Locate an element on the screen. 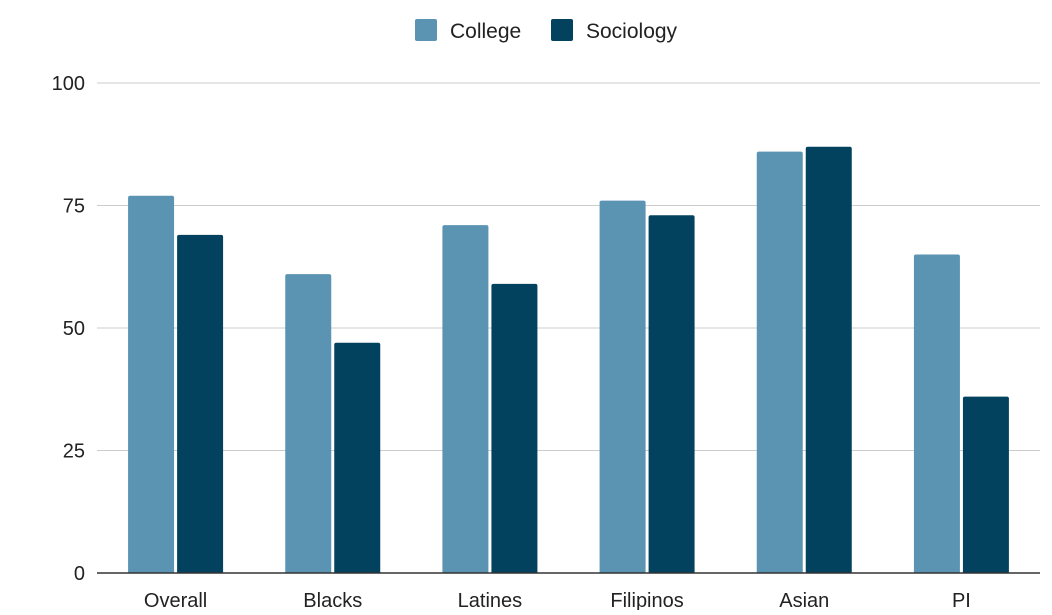  x-tick-label: Latines is located at coordinates (490, 600).